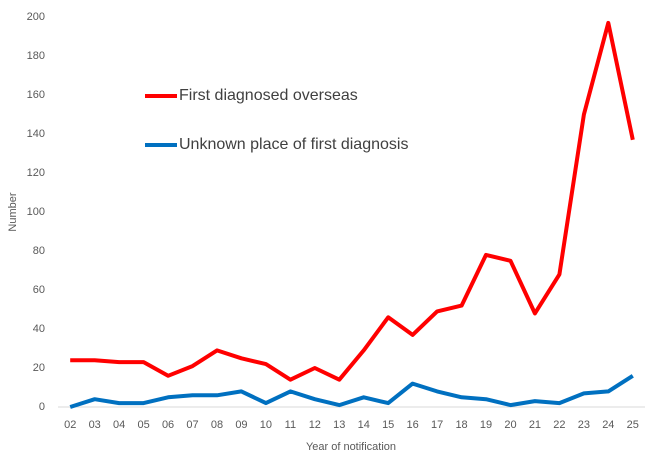  What do you see at coordinates (168, 425) in the screenshot?
I see `x-tick-label: 06` at bounding box center [168, 425].